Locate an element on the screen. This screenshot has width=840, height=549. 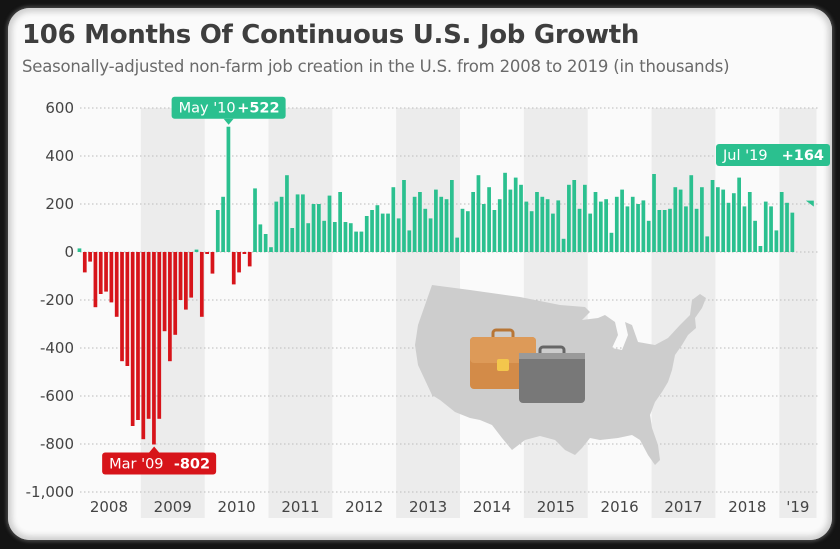
x-tick-label: 2017 is located at coordinates (683, 507).